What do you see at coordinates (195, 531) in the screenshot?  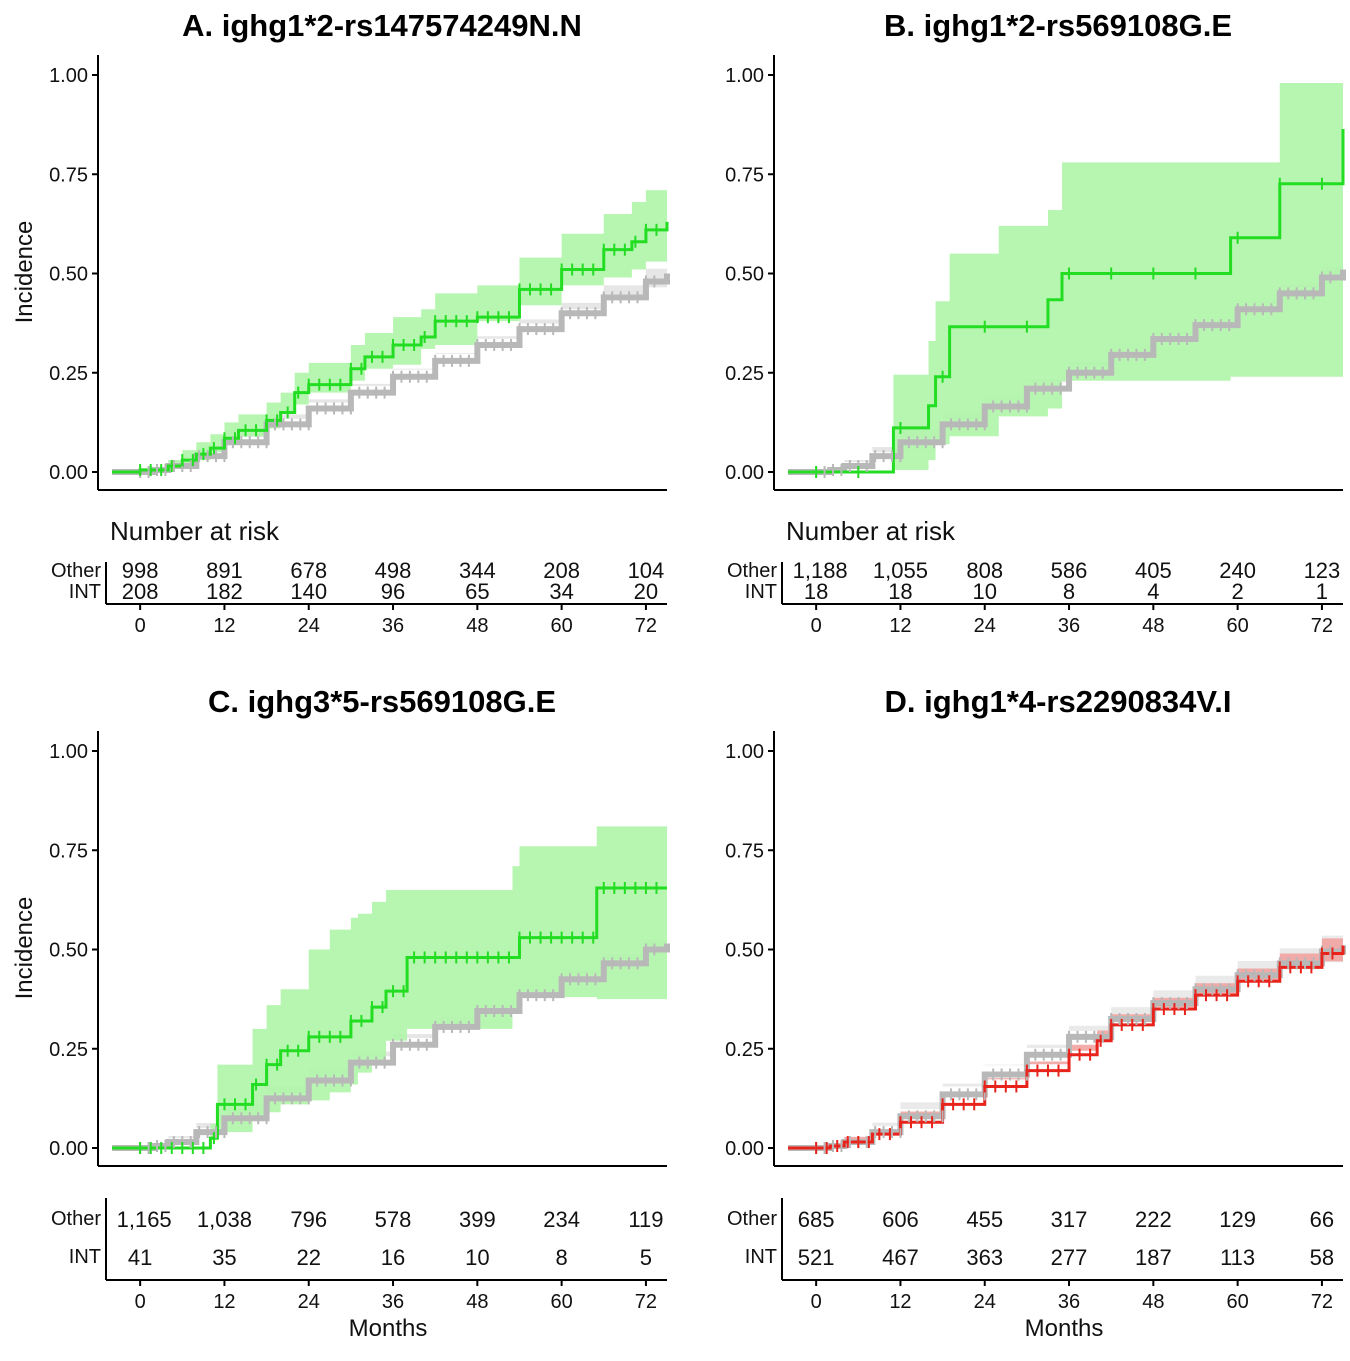 I see `risk-table-title: Number at risk` at bounding box center [195, 531].